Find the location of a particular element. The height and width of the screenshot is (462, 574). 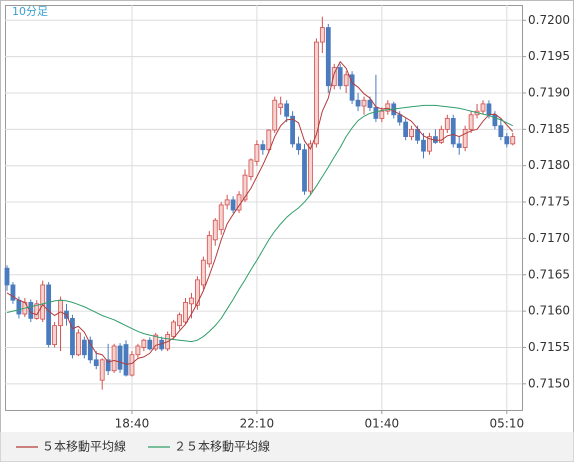

y-tick-label: 0.7175 is located at coordinates (549, 202).